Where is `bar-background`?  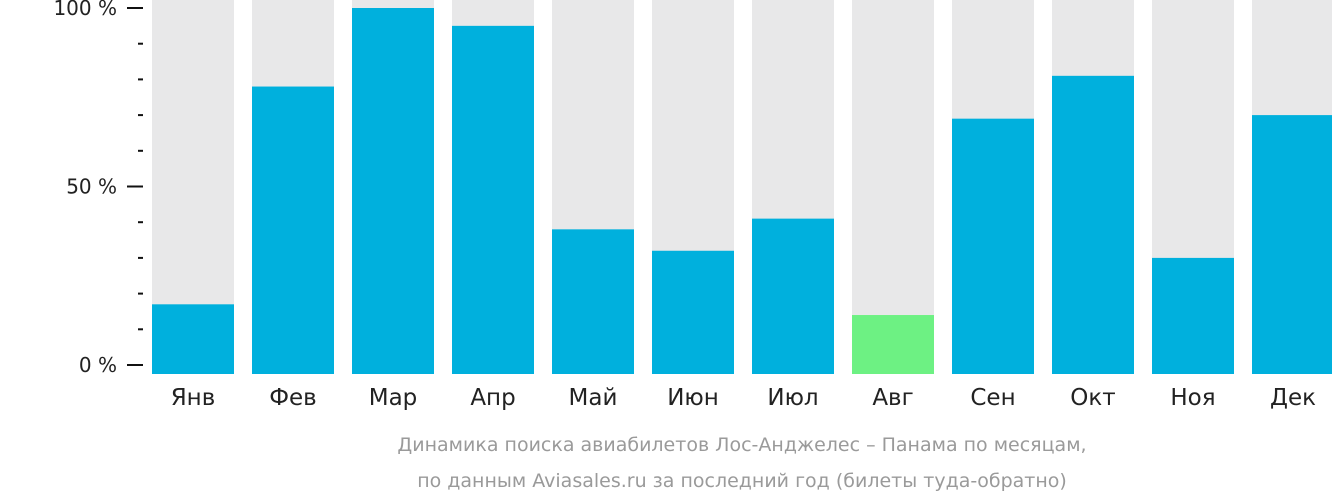 bar-background is located at coordinates (893, 187).